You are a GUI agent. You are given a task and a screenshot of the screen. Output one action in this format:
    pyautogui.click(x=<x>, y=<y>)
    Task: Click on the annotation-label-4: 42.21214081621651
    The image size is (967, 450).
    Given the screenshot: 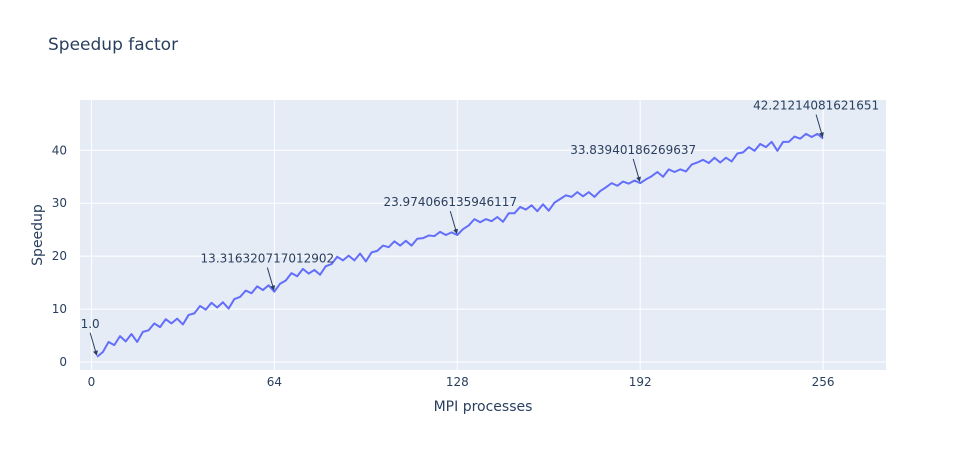 What is the action you would take?
    pyautogui.click(x=816, y=106)
    